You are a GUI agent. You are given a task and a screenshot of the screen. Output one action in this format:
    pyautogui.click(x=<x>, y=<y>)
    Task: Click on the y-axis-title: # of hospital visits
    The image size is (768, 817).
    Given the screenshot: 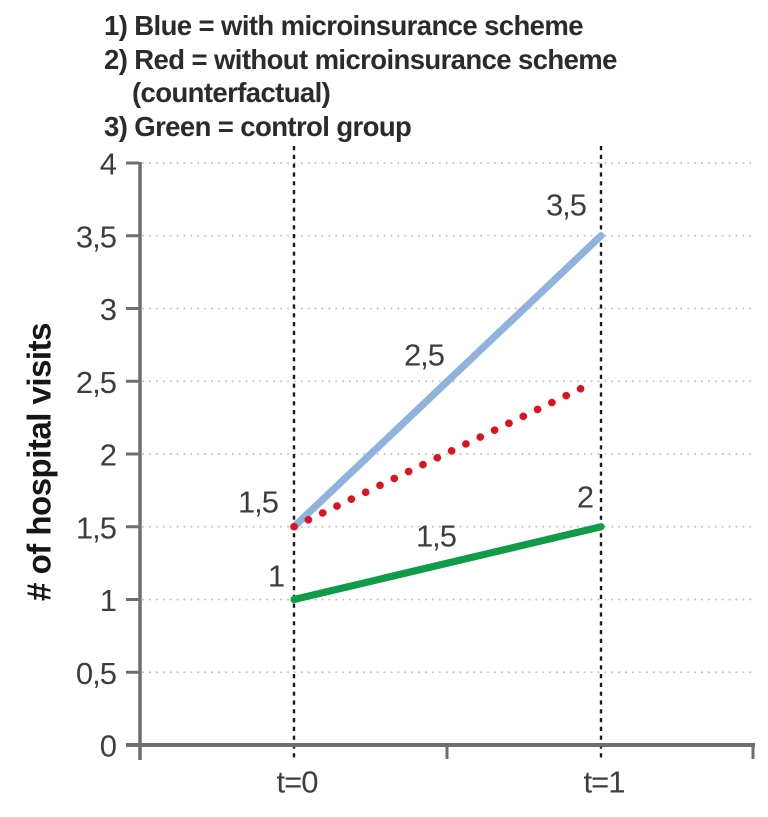 What is the action you would take?
    pyautogui.click(x=39, y=462)
    